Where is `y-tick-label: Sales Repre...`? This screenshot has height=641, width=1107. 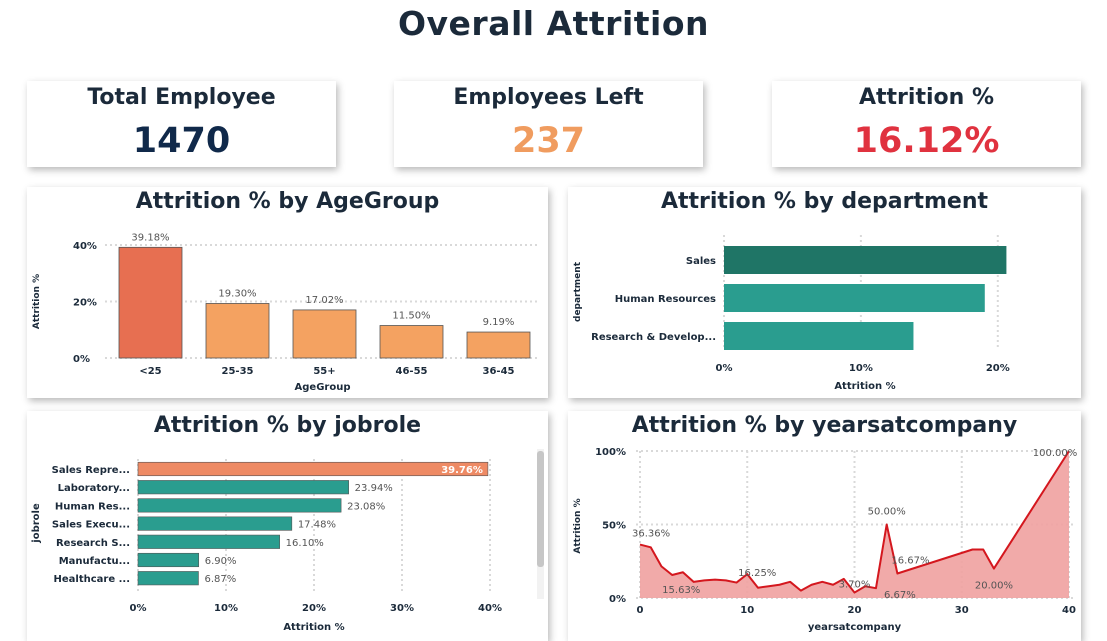
y-tick-label: Sales Repre... is located at coordinates (91, 470).